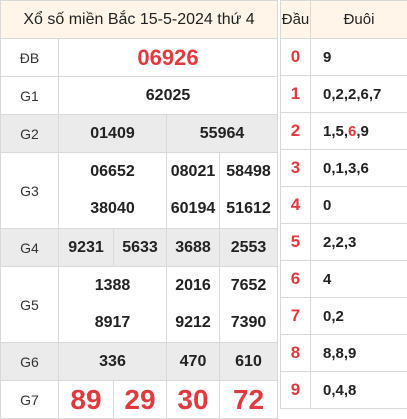 The width and height of the screenshot is (407, 419). I want to click on prize-number: 336, so click(113, 362).